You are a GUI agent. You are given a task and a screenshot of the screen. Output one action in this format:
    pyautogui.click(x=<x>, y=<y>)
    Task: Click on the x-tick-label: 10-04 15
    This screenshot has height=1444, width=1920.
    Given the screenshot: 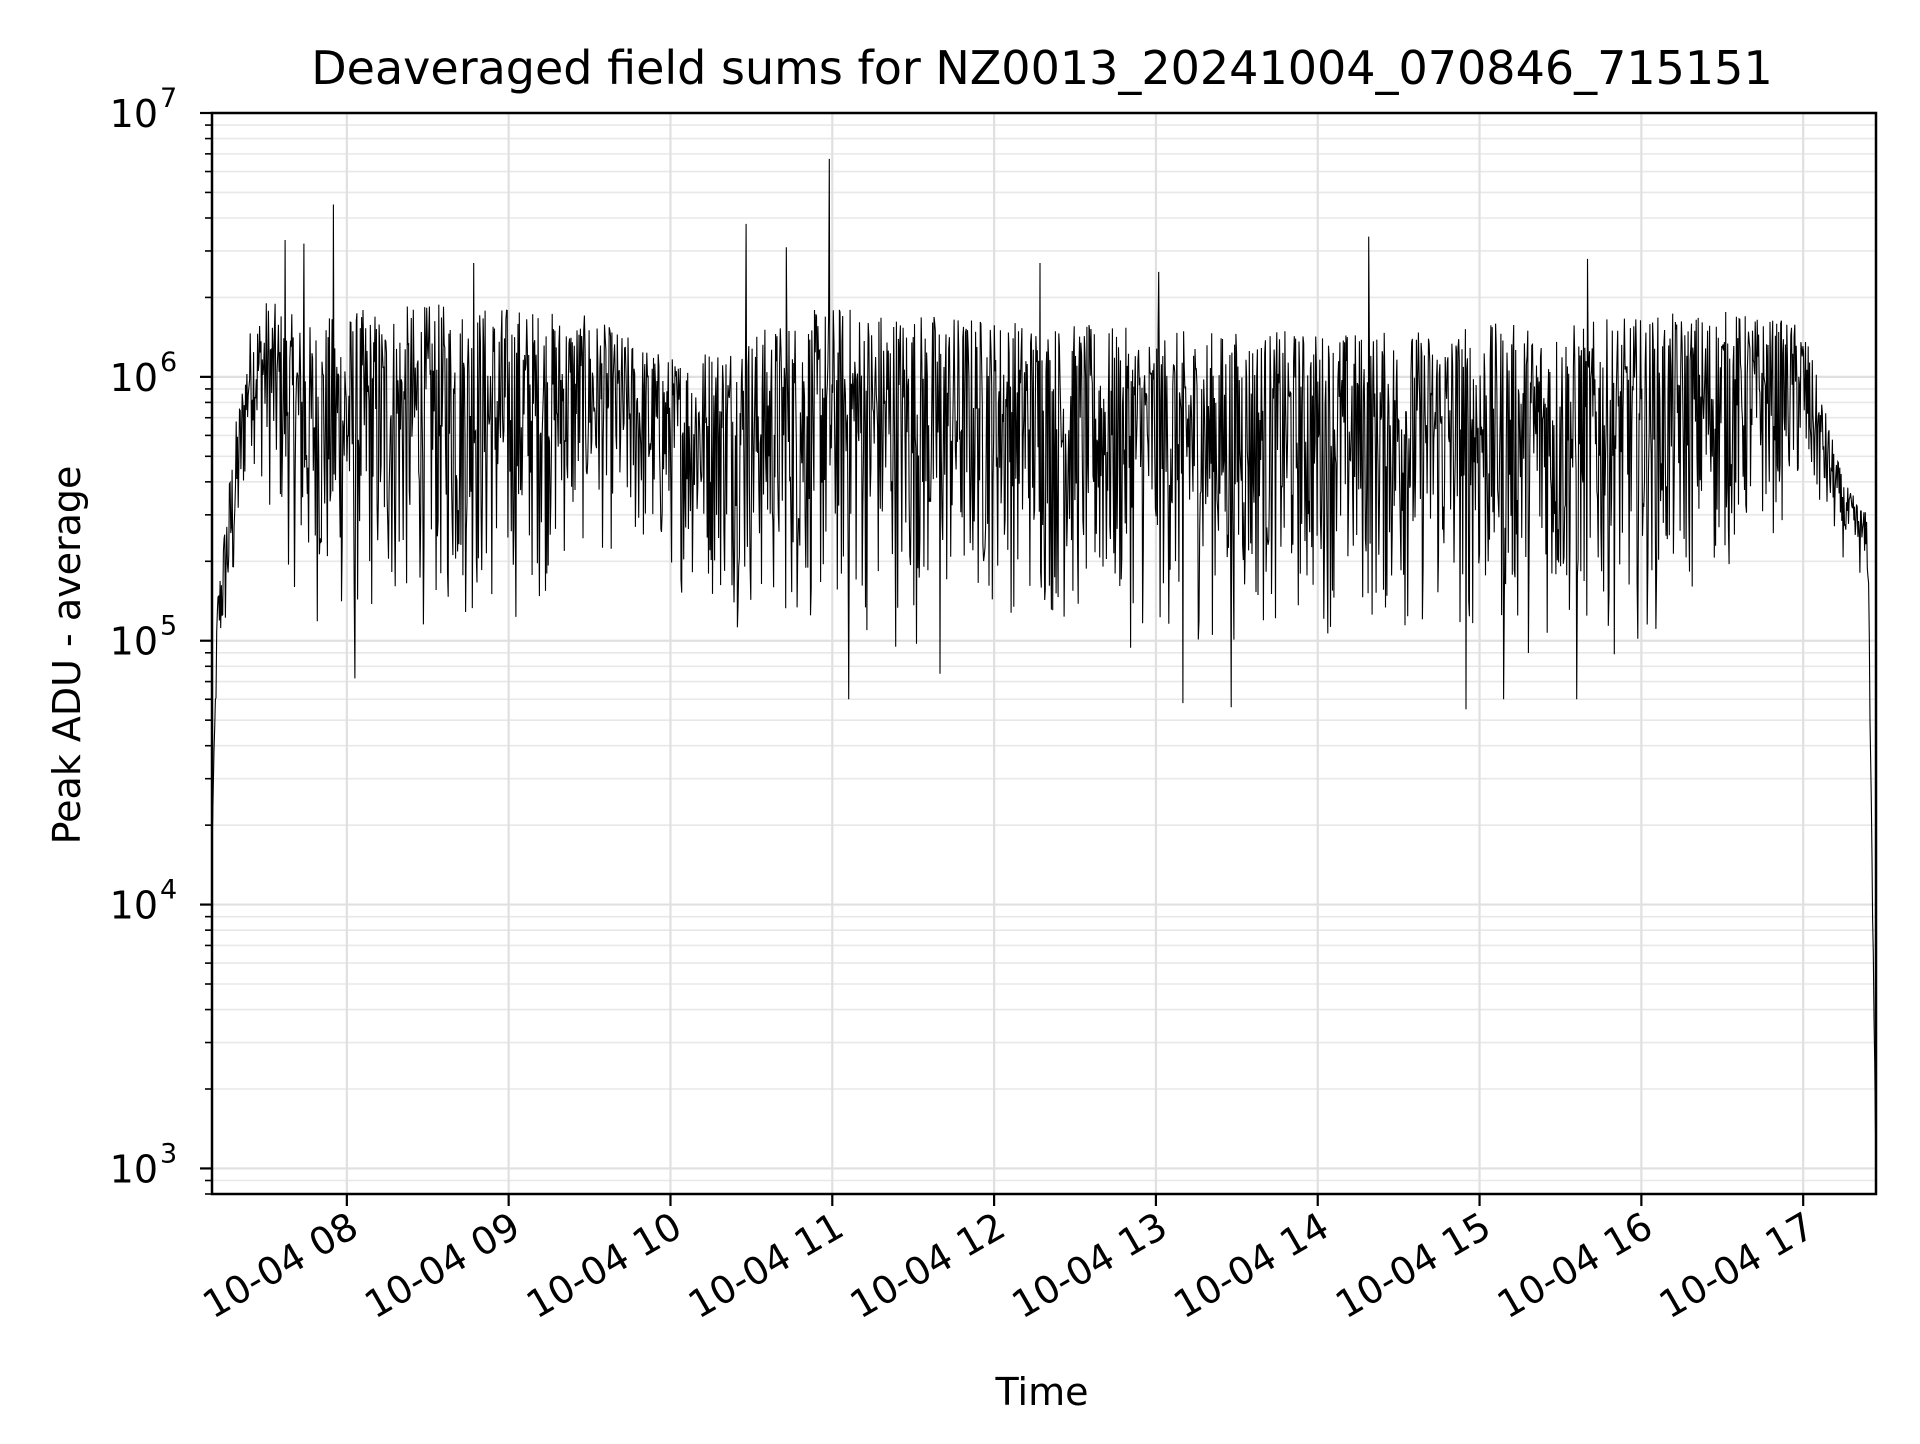 What is the action you would take?
    pyautogui.click(x=1413, y=1266)
    